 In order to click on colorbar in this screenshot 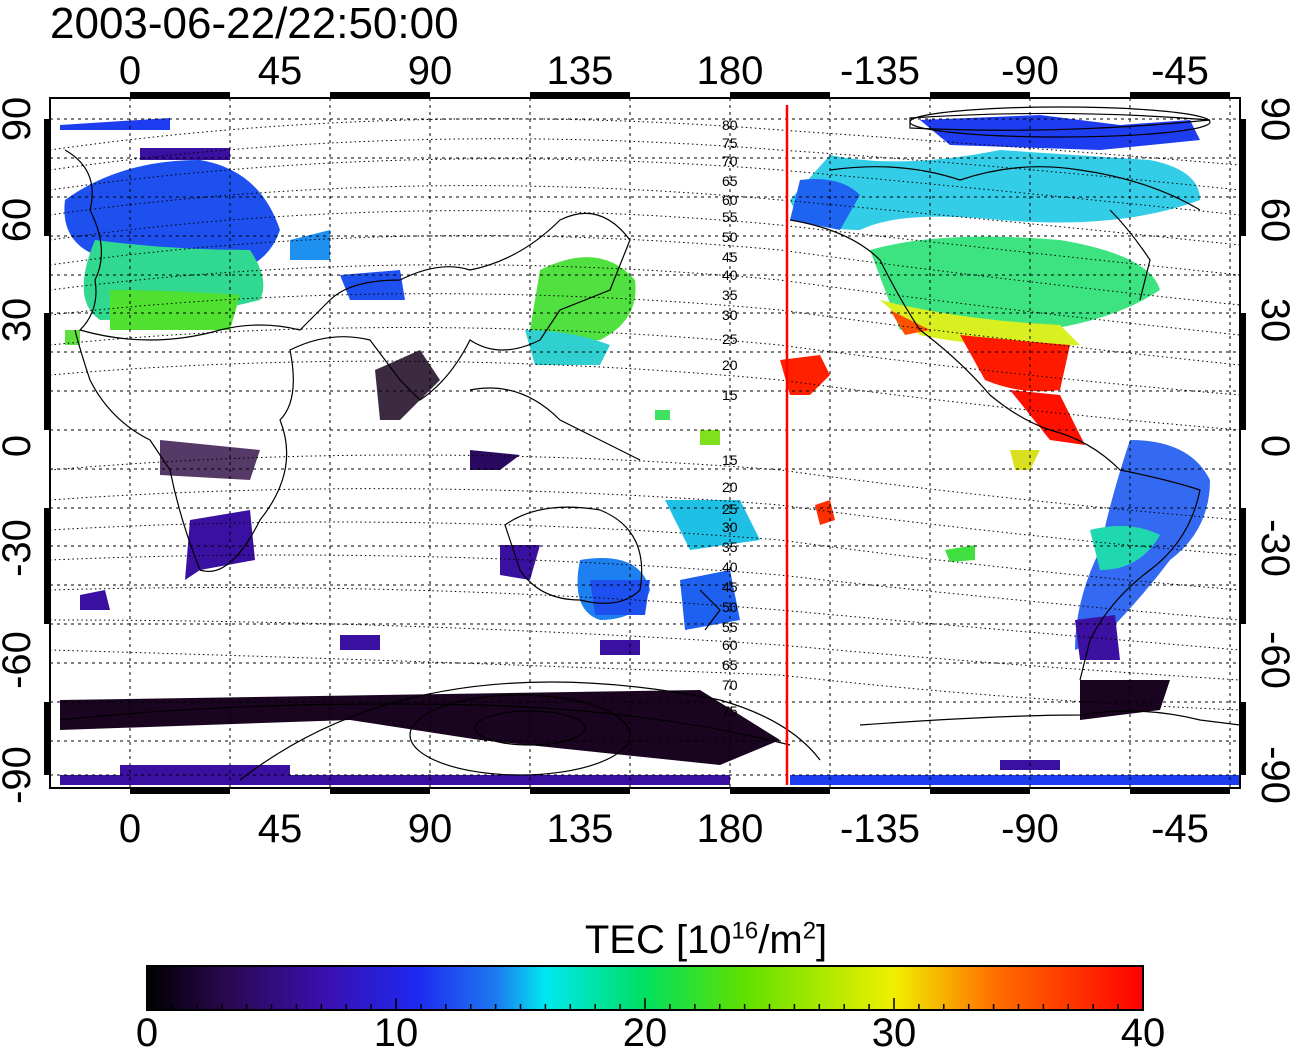, I will do `click(645, 988)`.